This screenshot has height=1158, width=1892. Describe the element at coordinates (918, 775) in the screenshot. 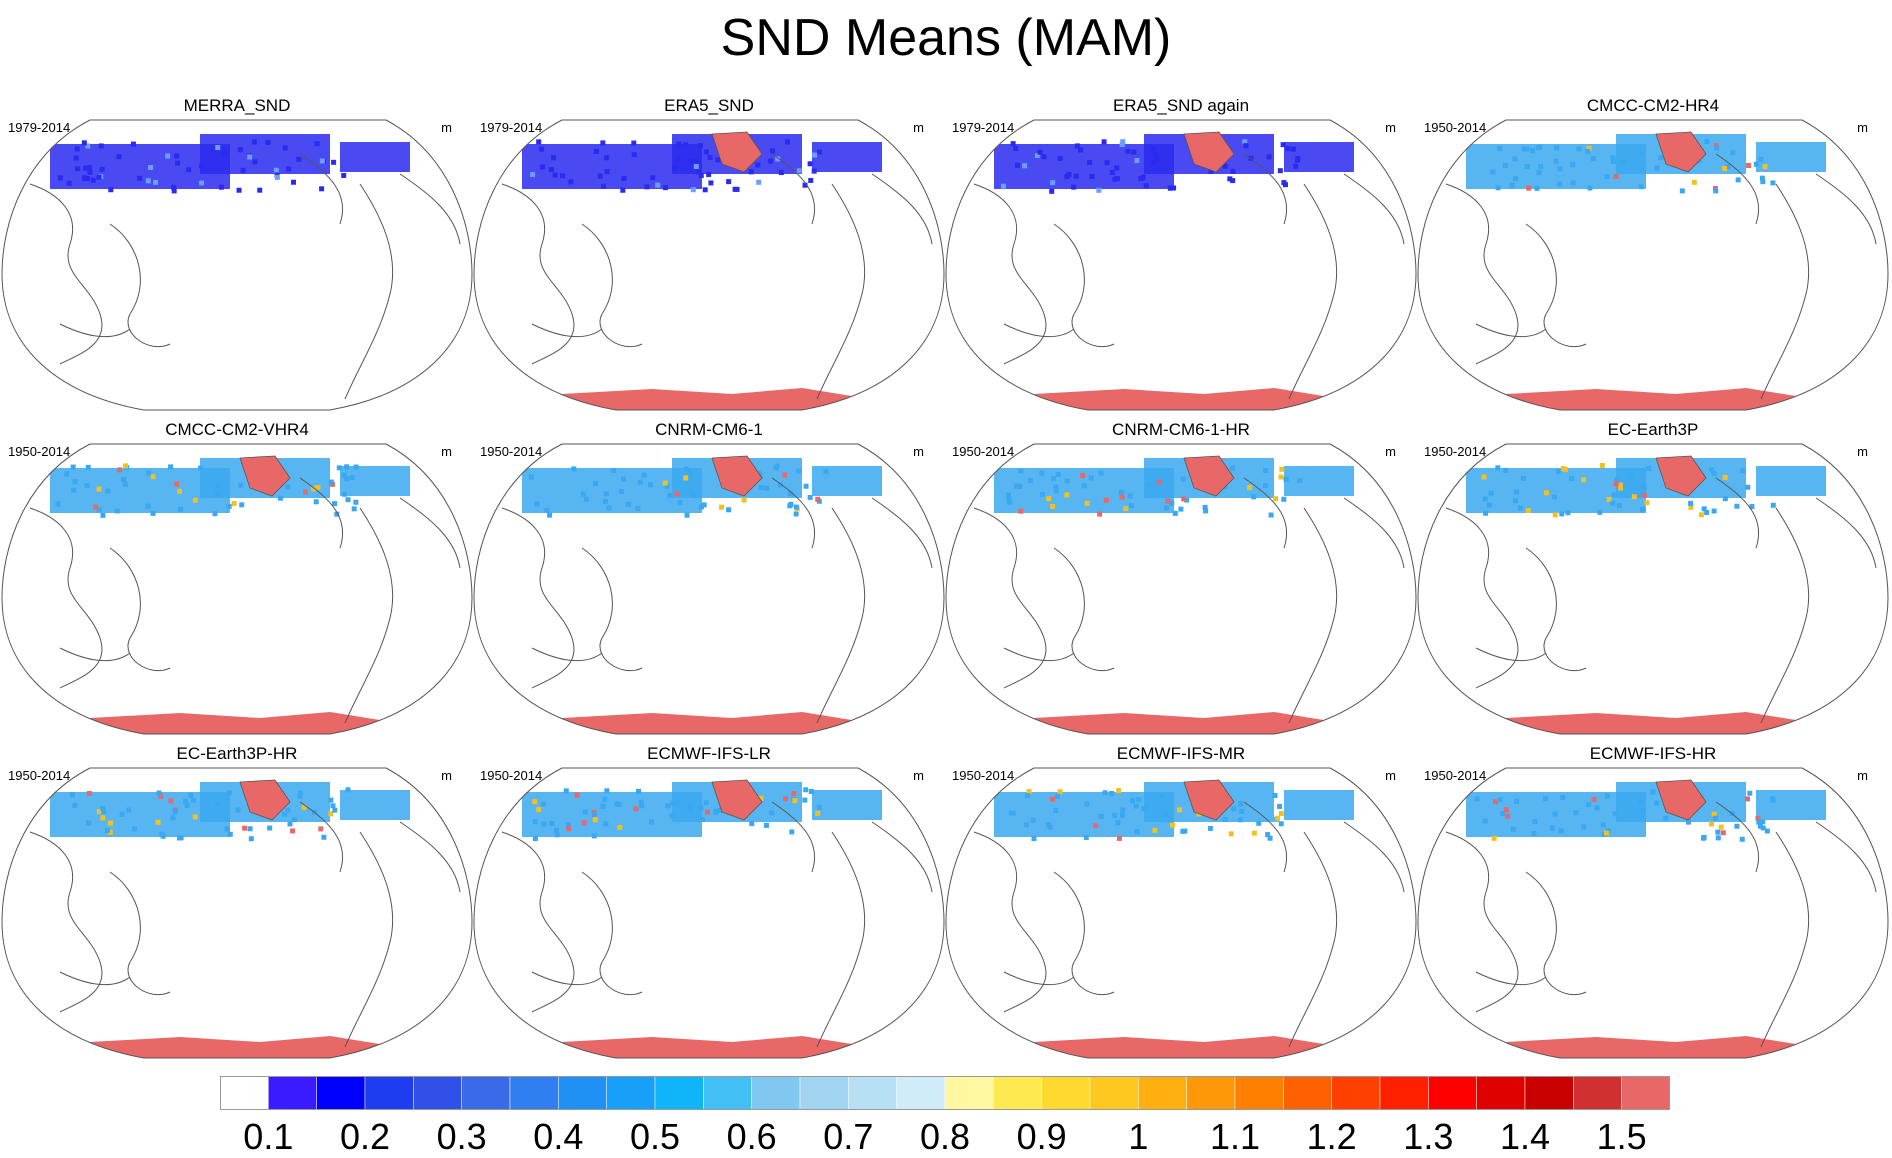

I see `panel-unit: m` at that location.